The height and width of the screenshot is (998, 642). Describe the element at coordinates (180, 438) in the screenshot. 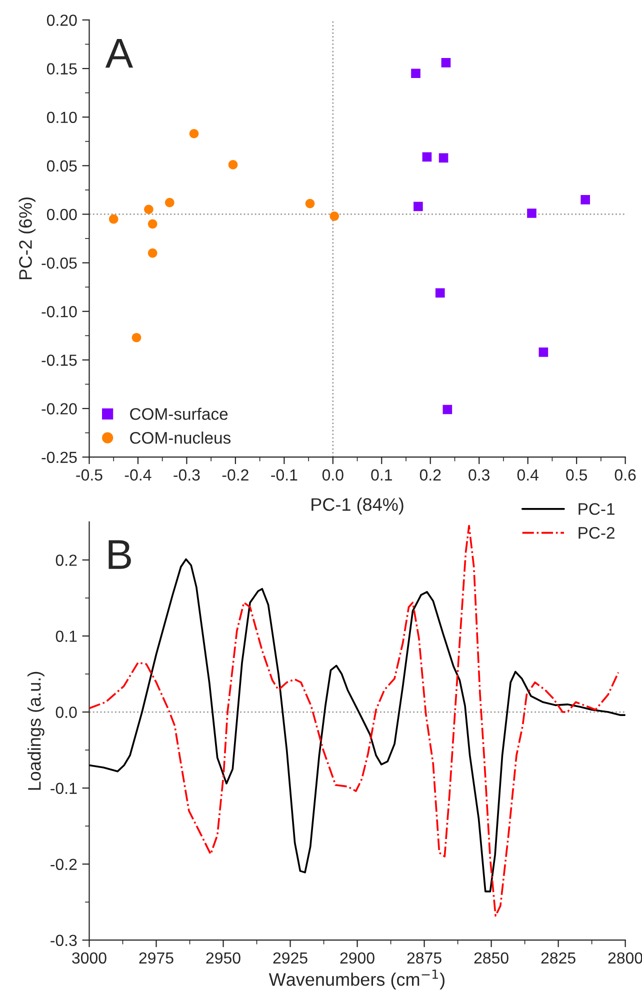

I see `legend-label: COM-nucleus` at that location.